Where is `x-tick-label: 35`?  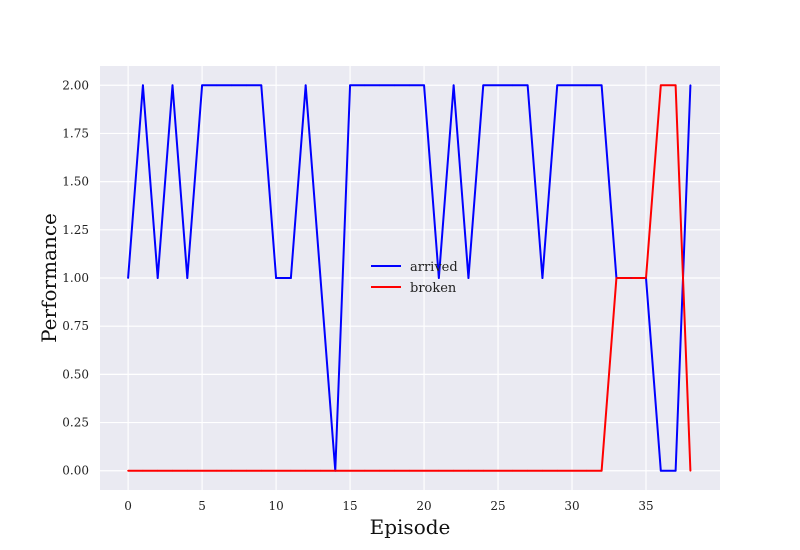 x-tick-label: 35 is located at coordinates (645, 506).